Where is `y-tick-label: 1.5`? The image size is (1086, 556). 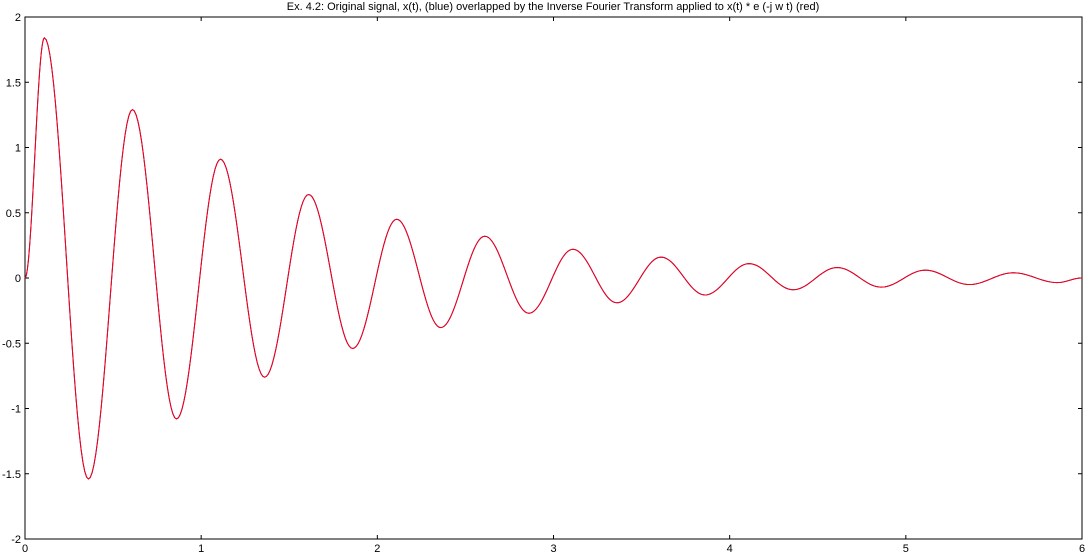
y-tick-label: 1.5 is located at coordinates (13, 83).